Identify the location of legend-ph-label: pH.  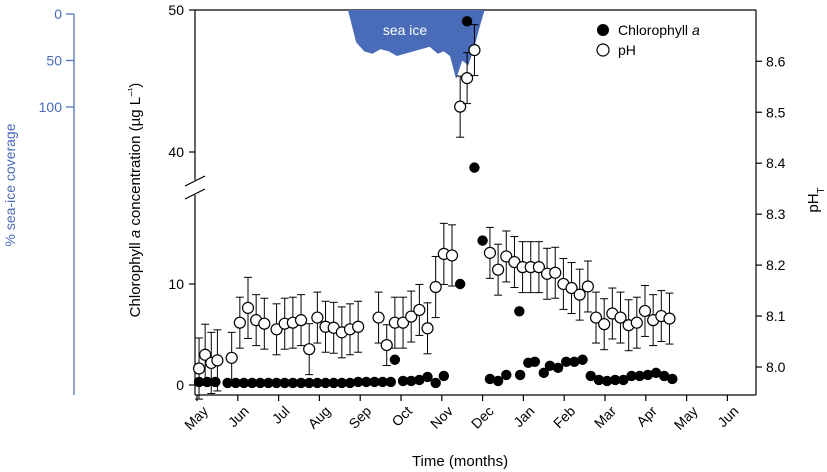
(627, 50).